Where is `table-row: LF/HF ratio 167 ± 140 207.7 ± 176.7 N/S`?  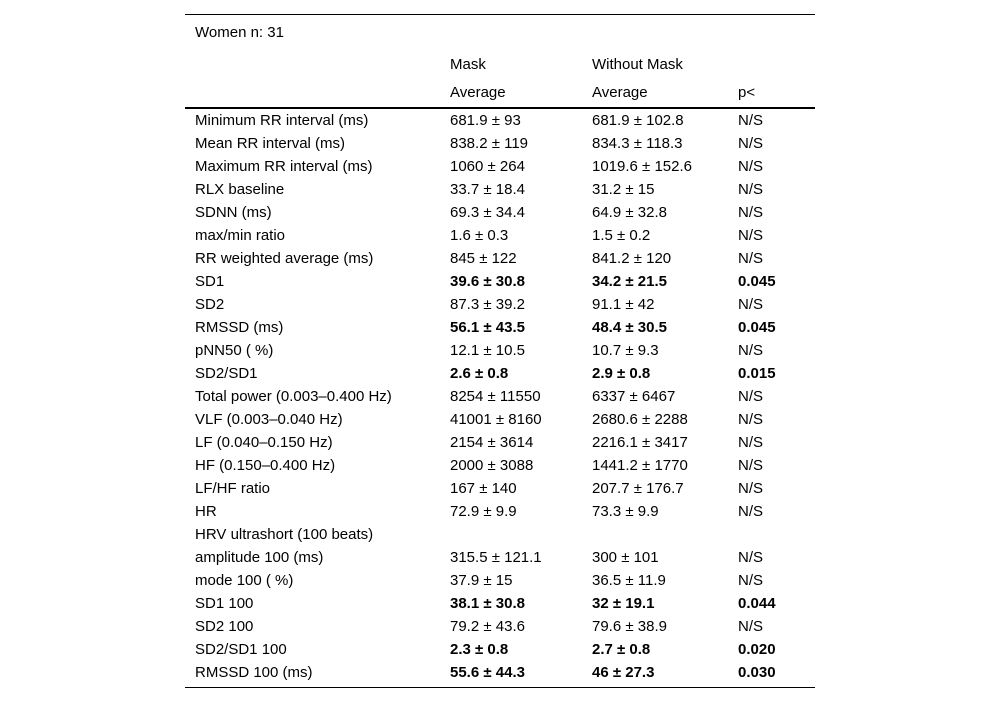
table-row: LF/HF ratio 167 ± 140 207.7 ± 176.7 N/S is located at coordinates (500, 488).